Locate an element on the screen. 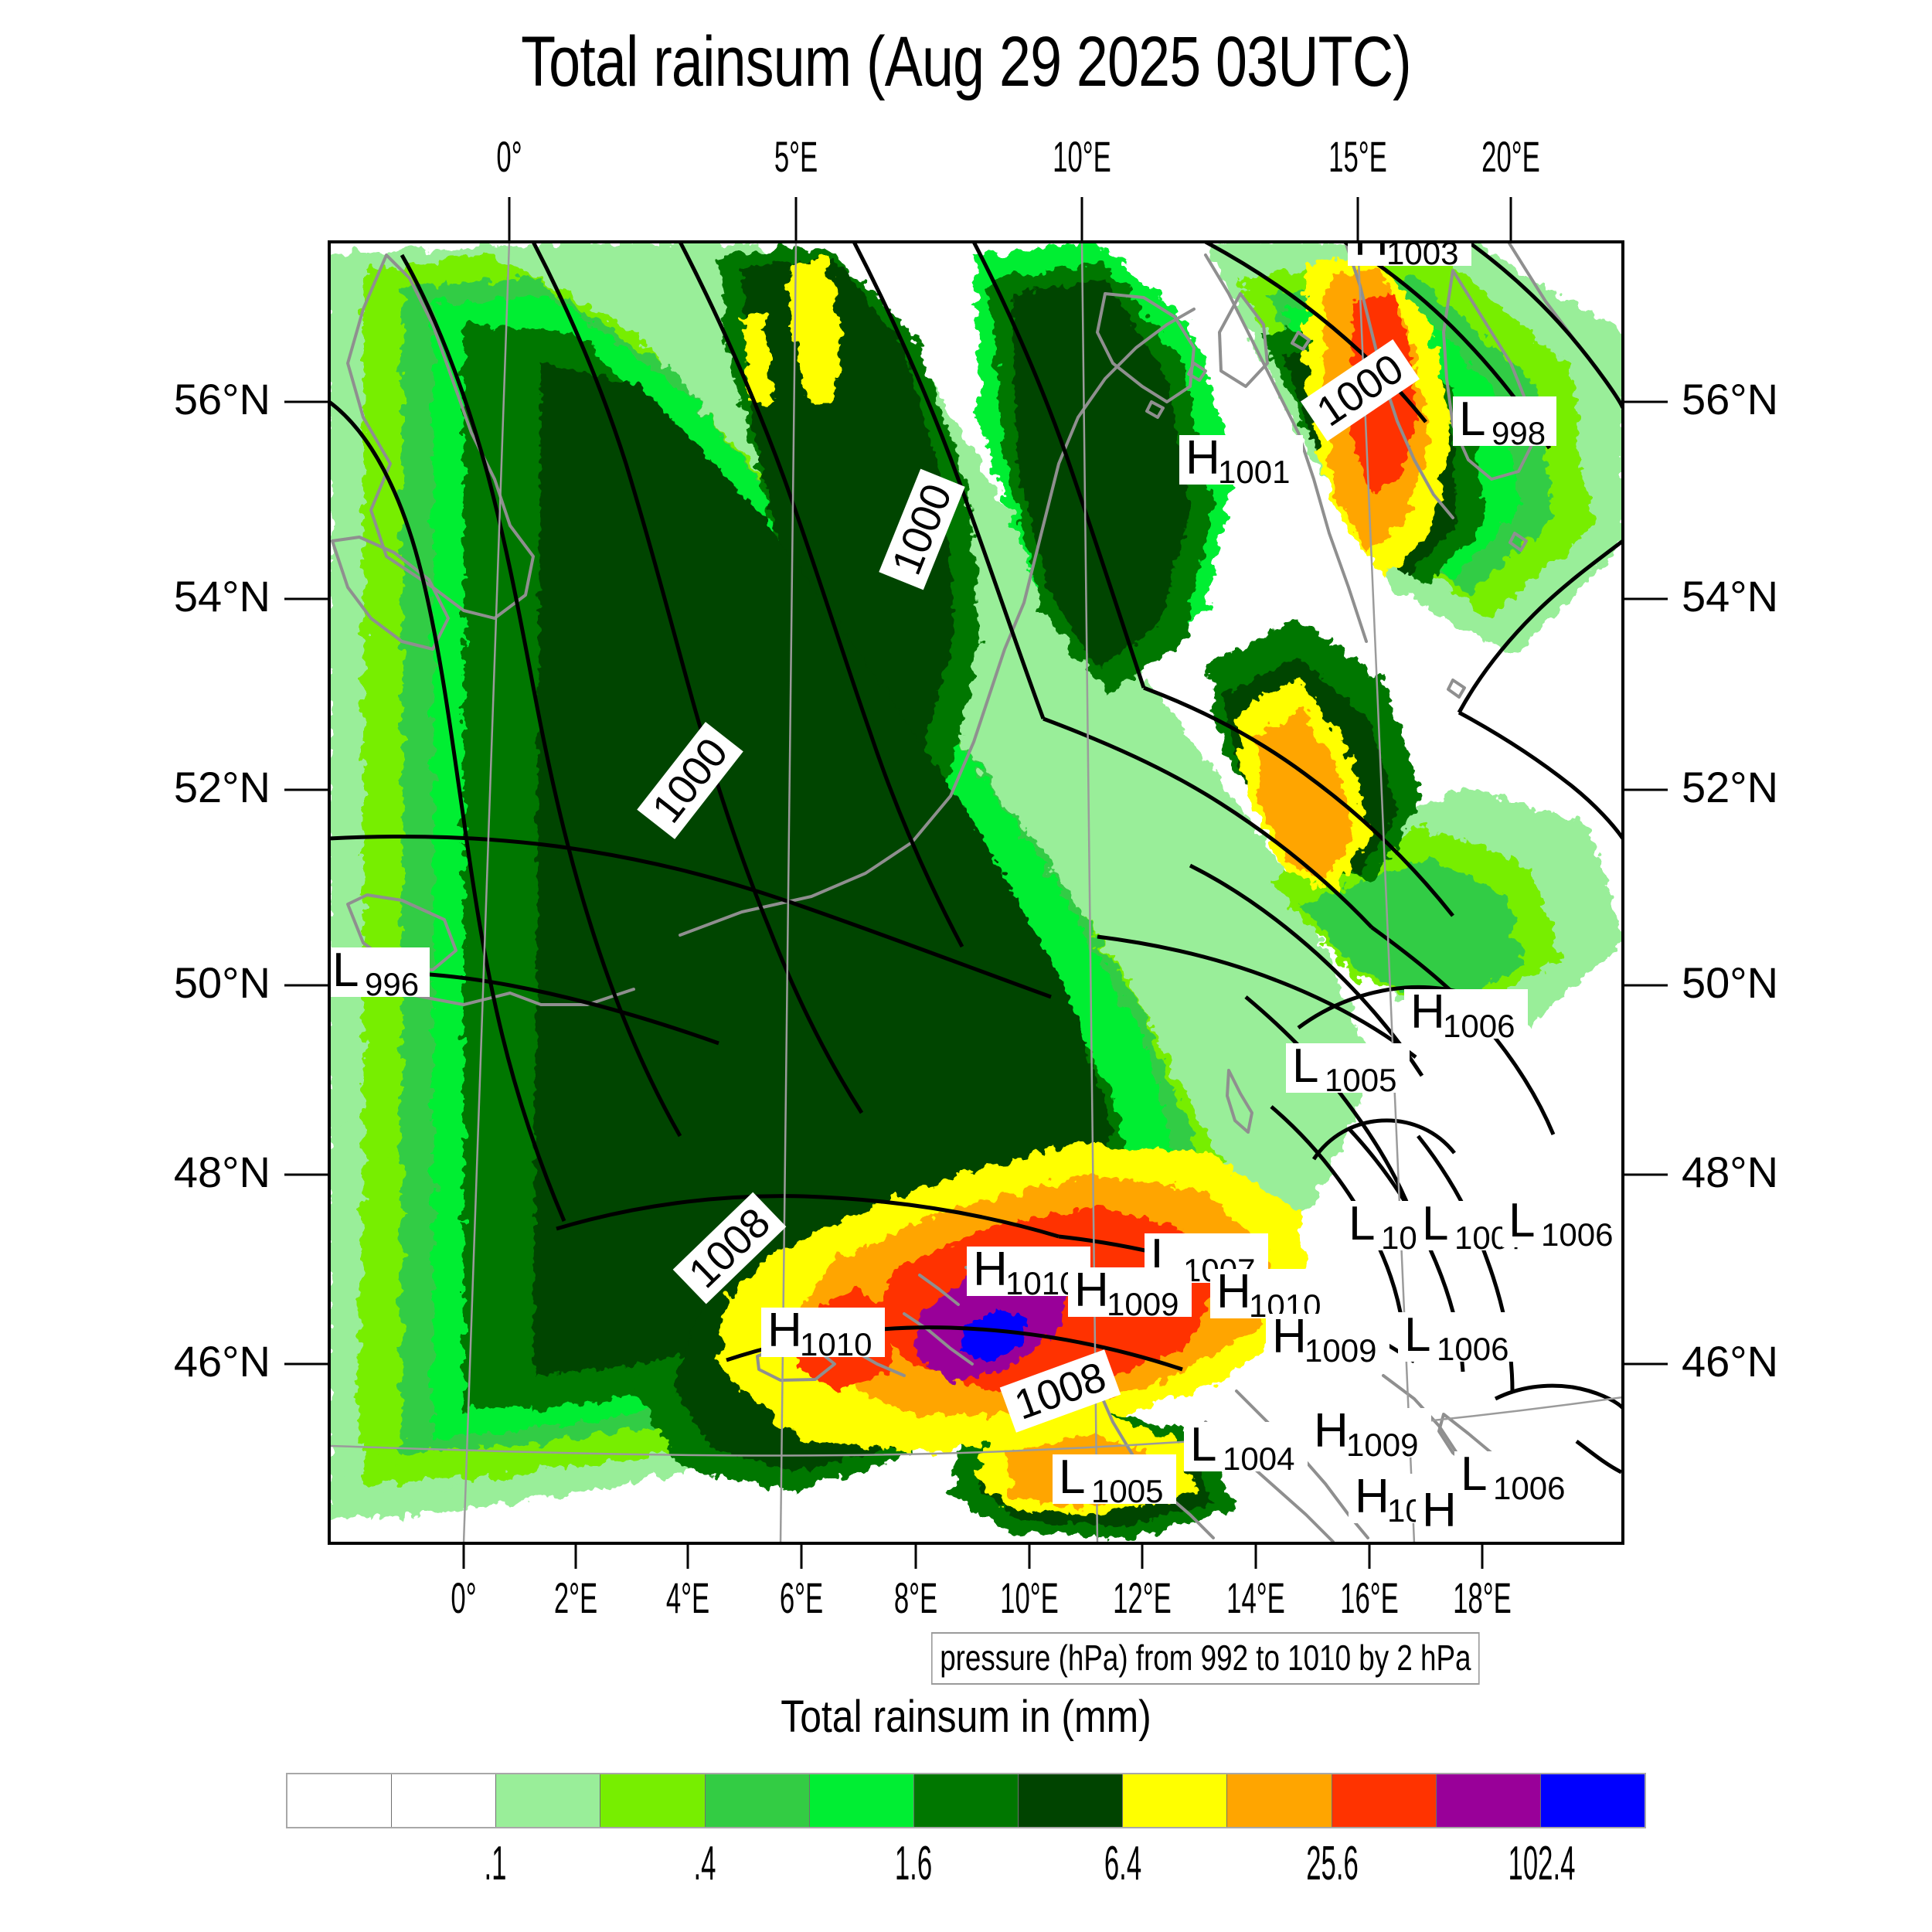 The image size is (1932, 1932). lon-tick-top-1: 5°E is located at coordinates (796, 157).